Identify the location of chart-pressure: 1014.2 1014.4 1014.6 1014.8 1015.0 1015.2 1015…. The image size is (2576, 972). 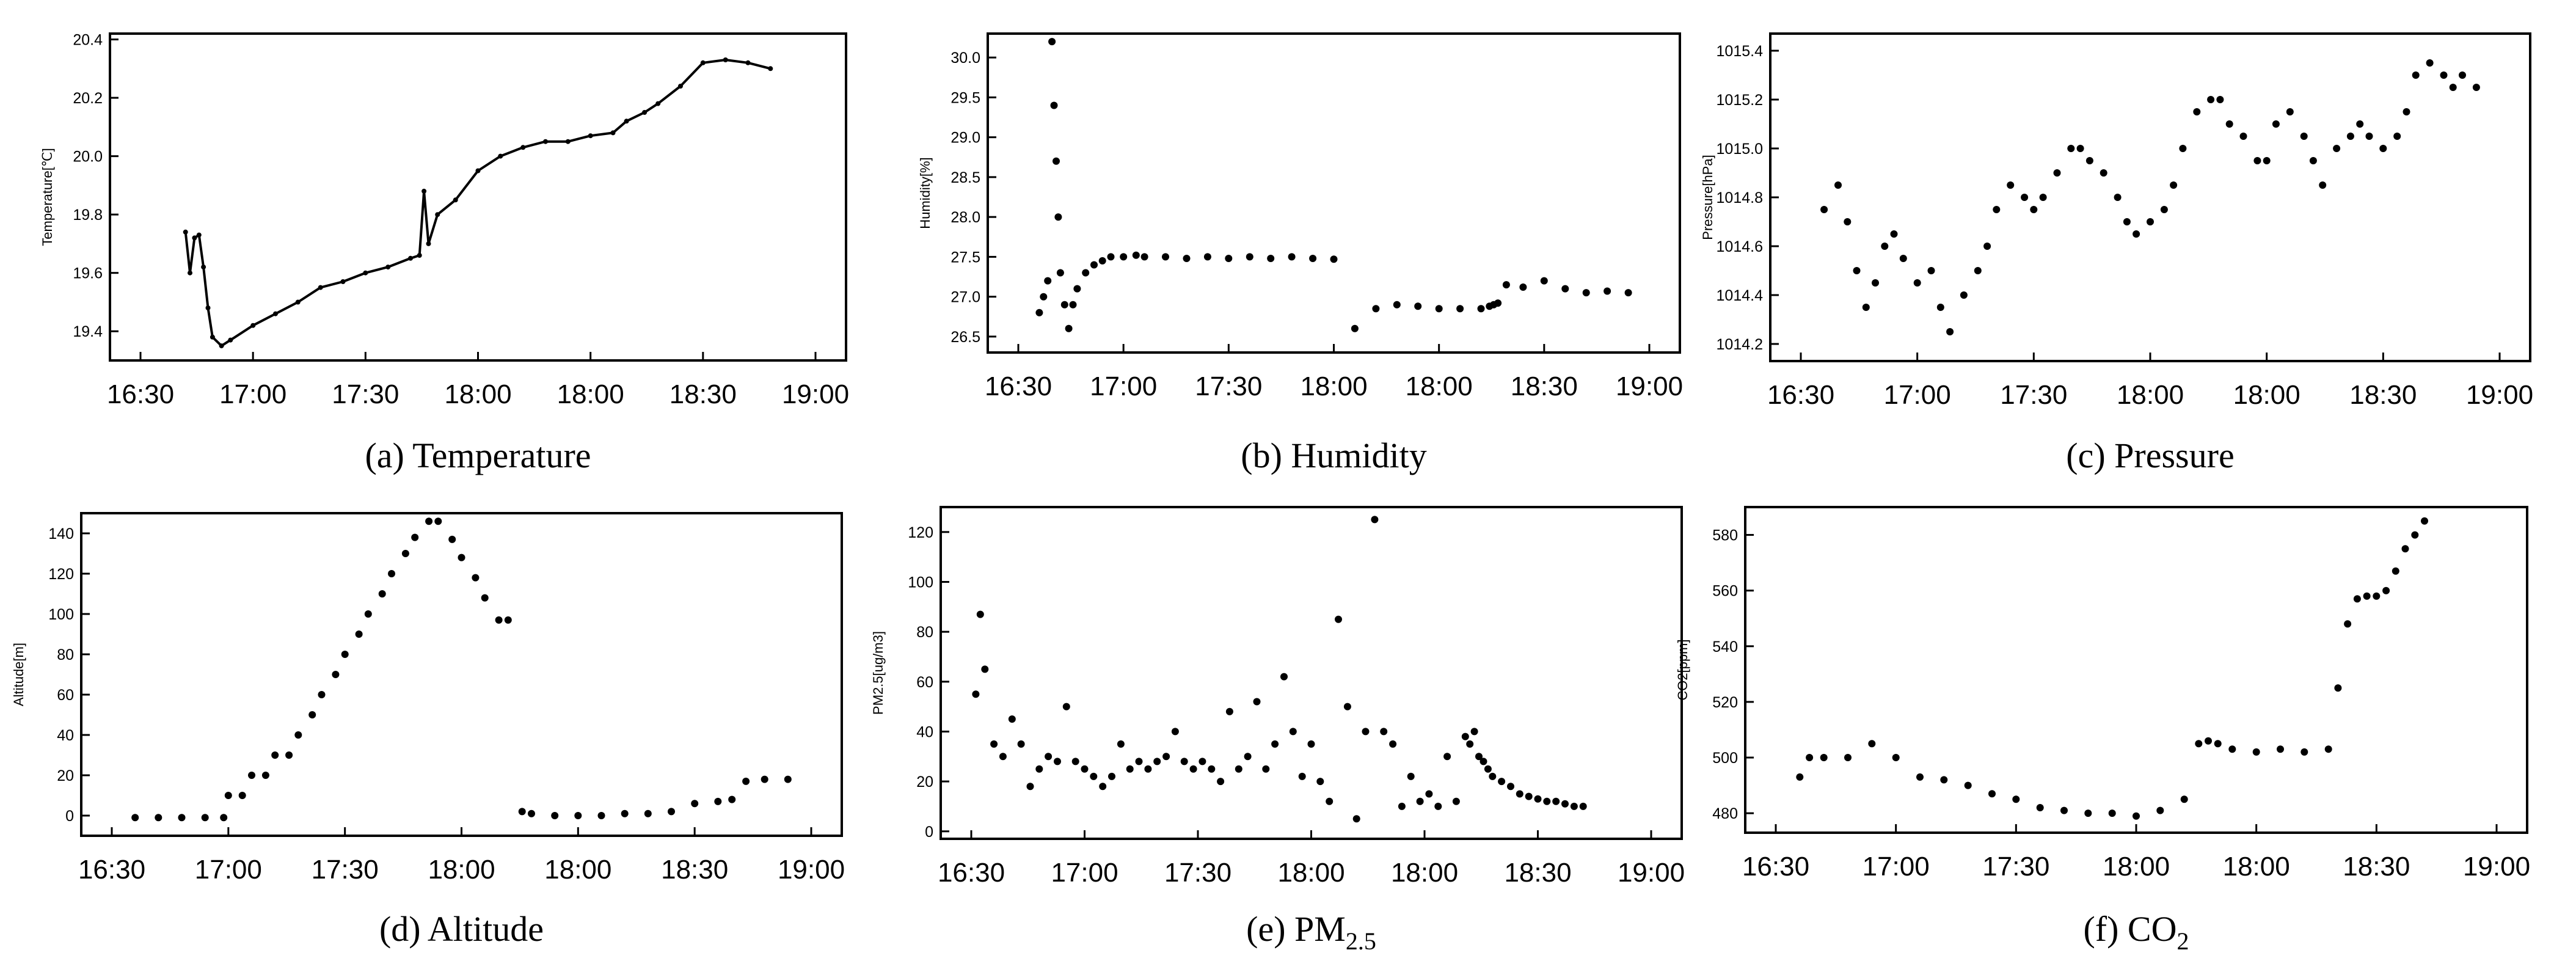
(2116, 253).